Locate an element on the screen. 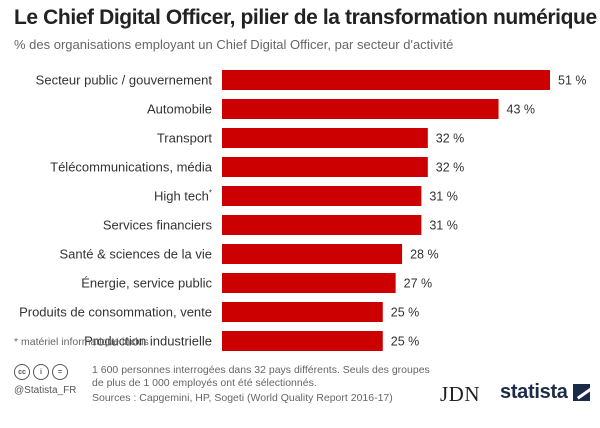 The image size is (600, 428). value-label: 51 % is located at coordinates (572, 81).